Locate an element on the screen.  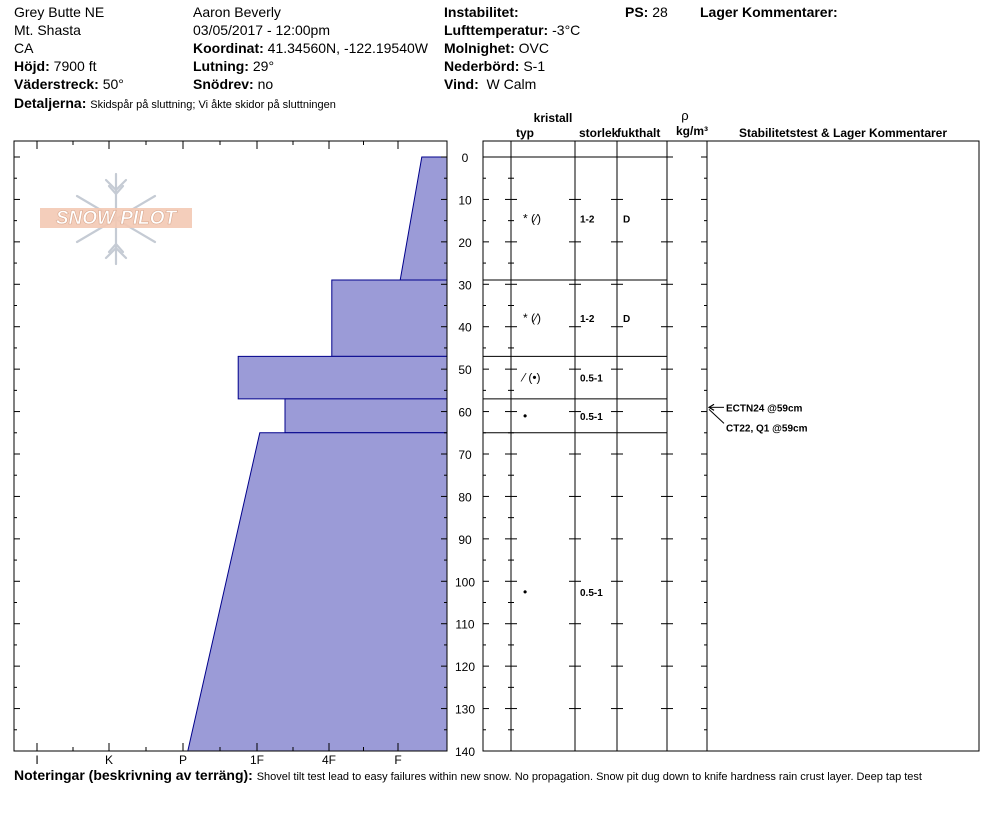
crystal-type: * (⁄) is located at coordinates (532, 318).